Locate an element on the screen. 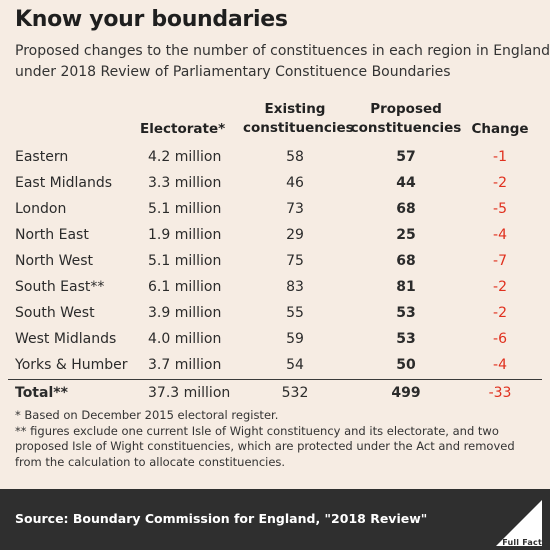 This screenshot has height=550, width=550. cell-region: London is located at coordinates (41, 209).